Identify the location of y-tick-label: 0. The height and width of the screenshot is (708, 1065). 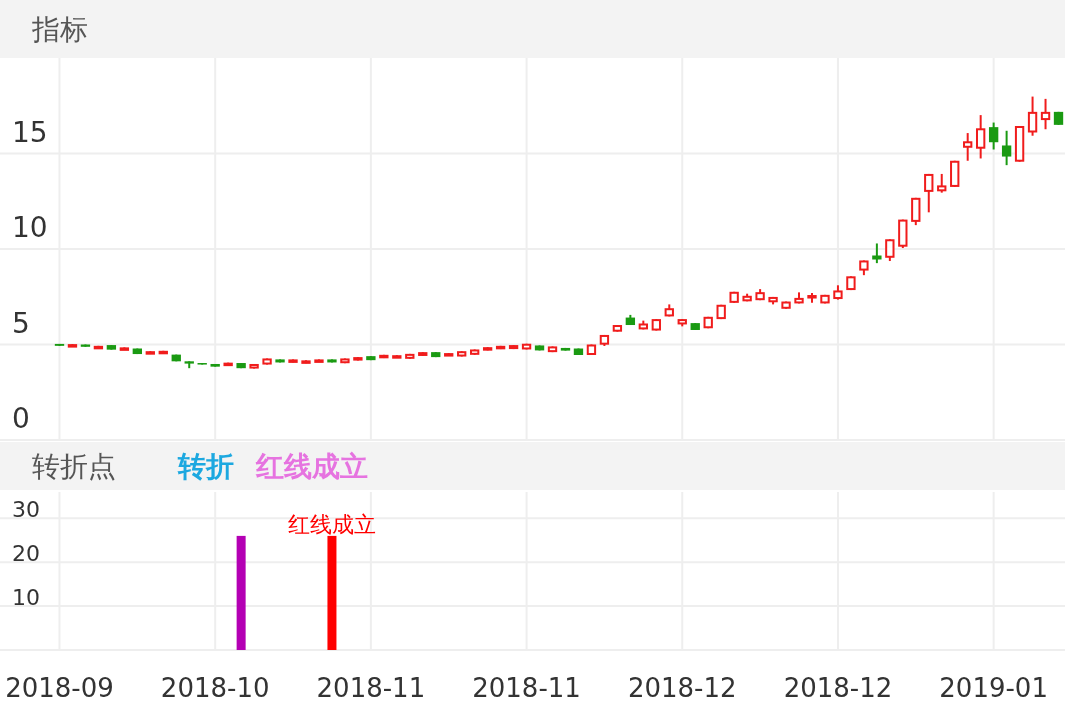
(21, 418).